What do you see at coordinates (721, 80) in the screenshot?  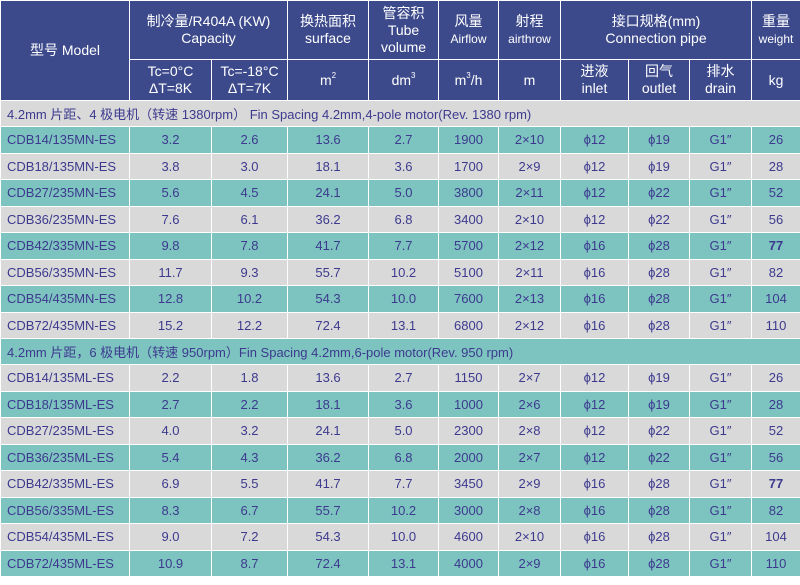 I see `drain-header: 排水 drain` at bounding box center [721, 80].